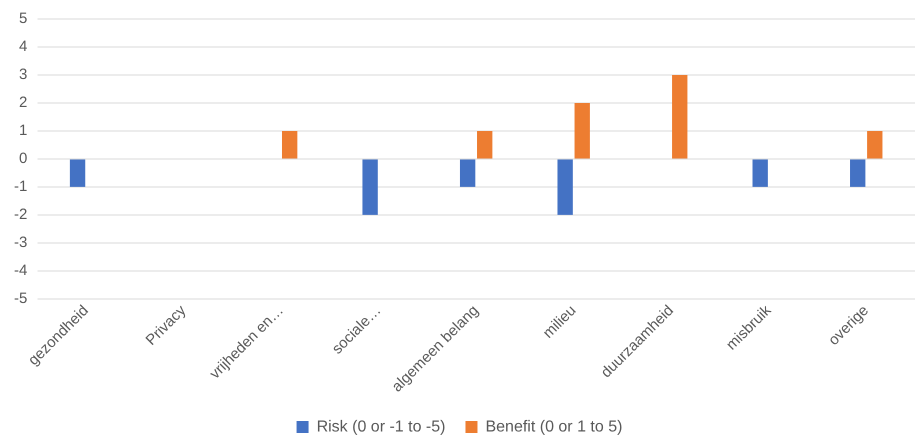 Image resolution: width=919 pixels, height=445 pixels. What do you see at coordinates (23, 75) in the screenshot?
I see `y-tick-label: 3` at bounding box center [23, 75].